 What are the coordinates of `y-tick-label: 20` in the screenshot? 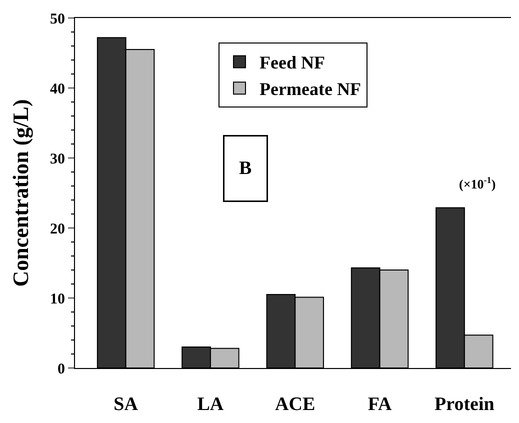 It's located at (57, 229).